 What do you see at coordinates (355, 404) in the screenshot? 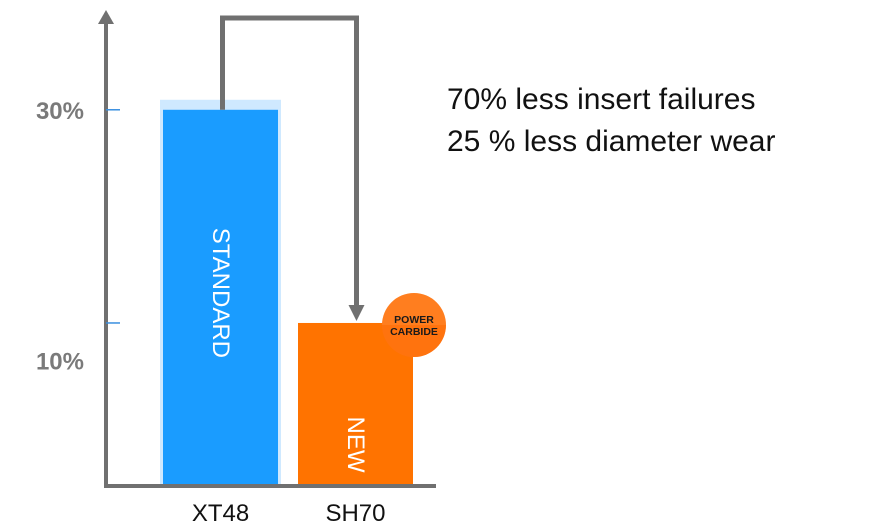
I see `bar-sh70` at bounding box center [355, 404].